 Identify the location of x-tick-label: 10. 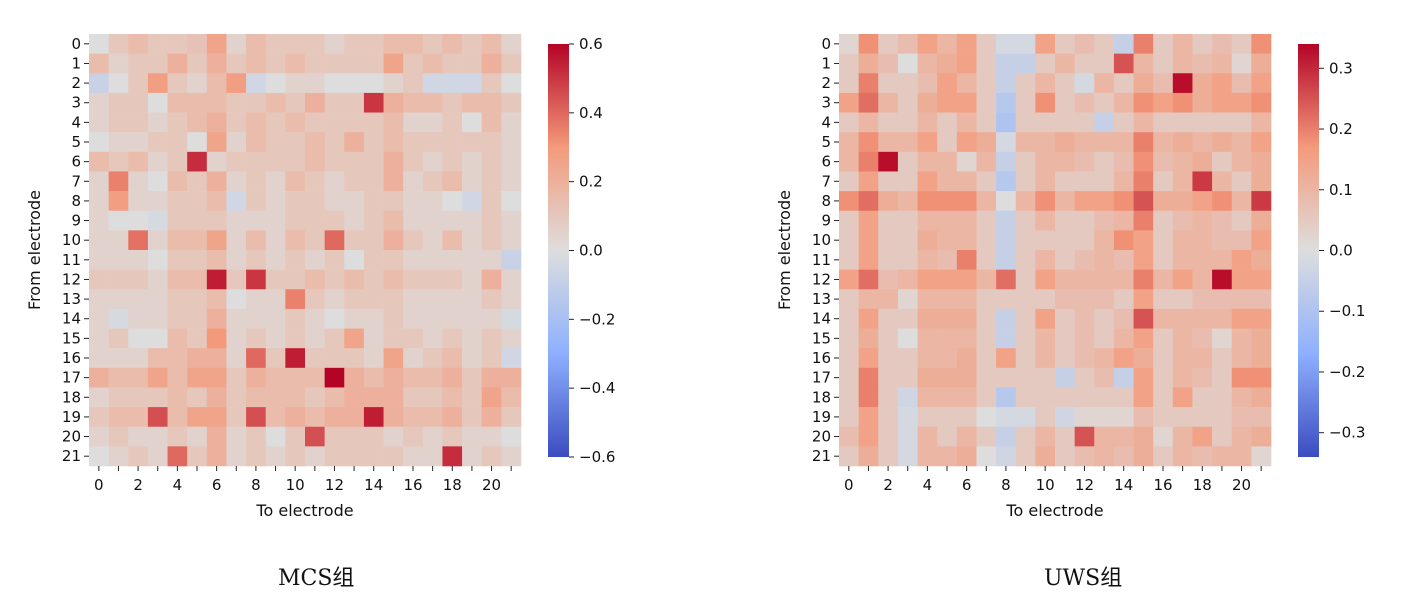
(1045, 485).